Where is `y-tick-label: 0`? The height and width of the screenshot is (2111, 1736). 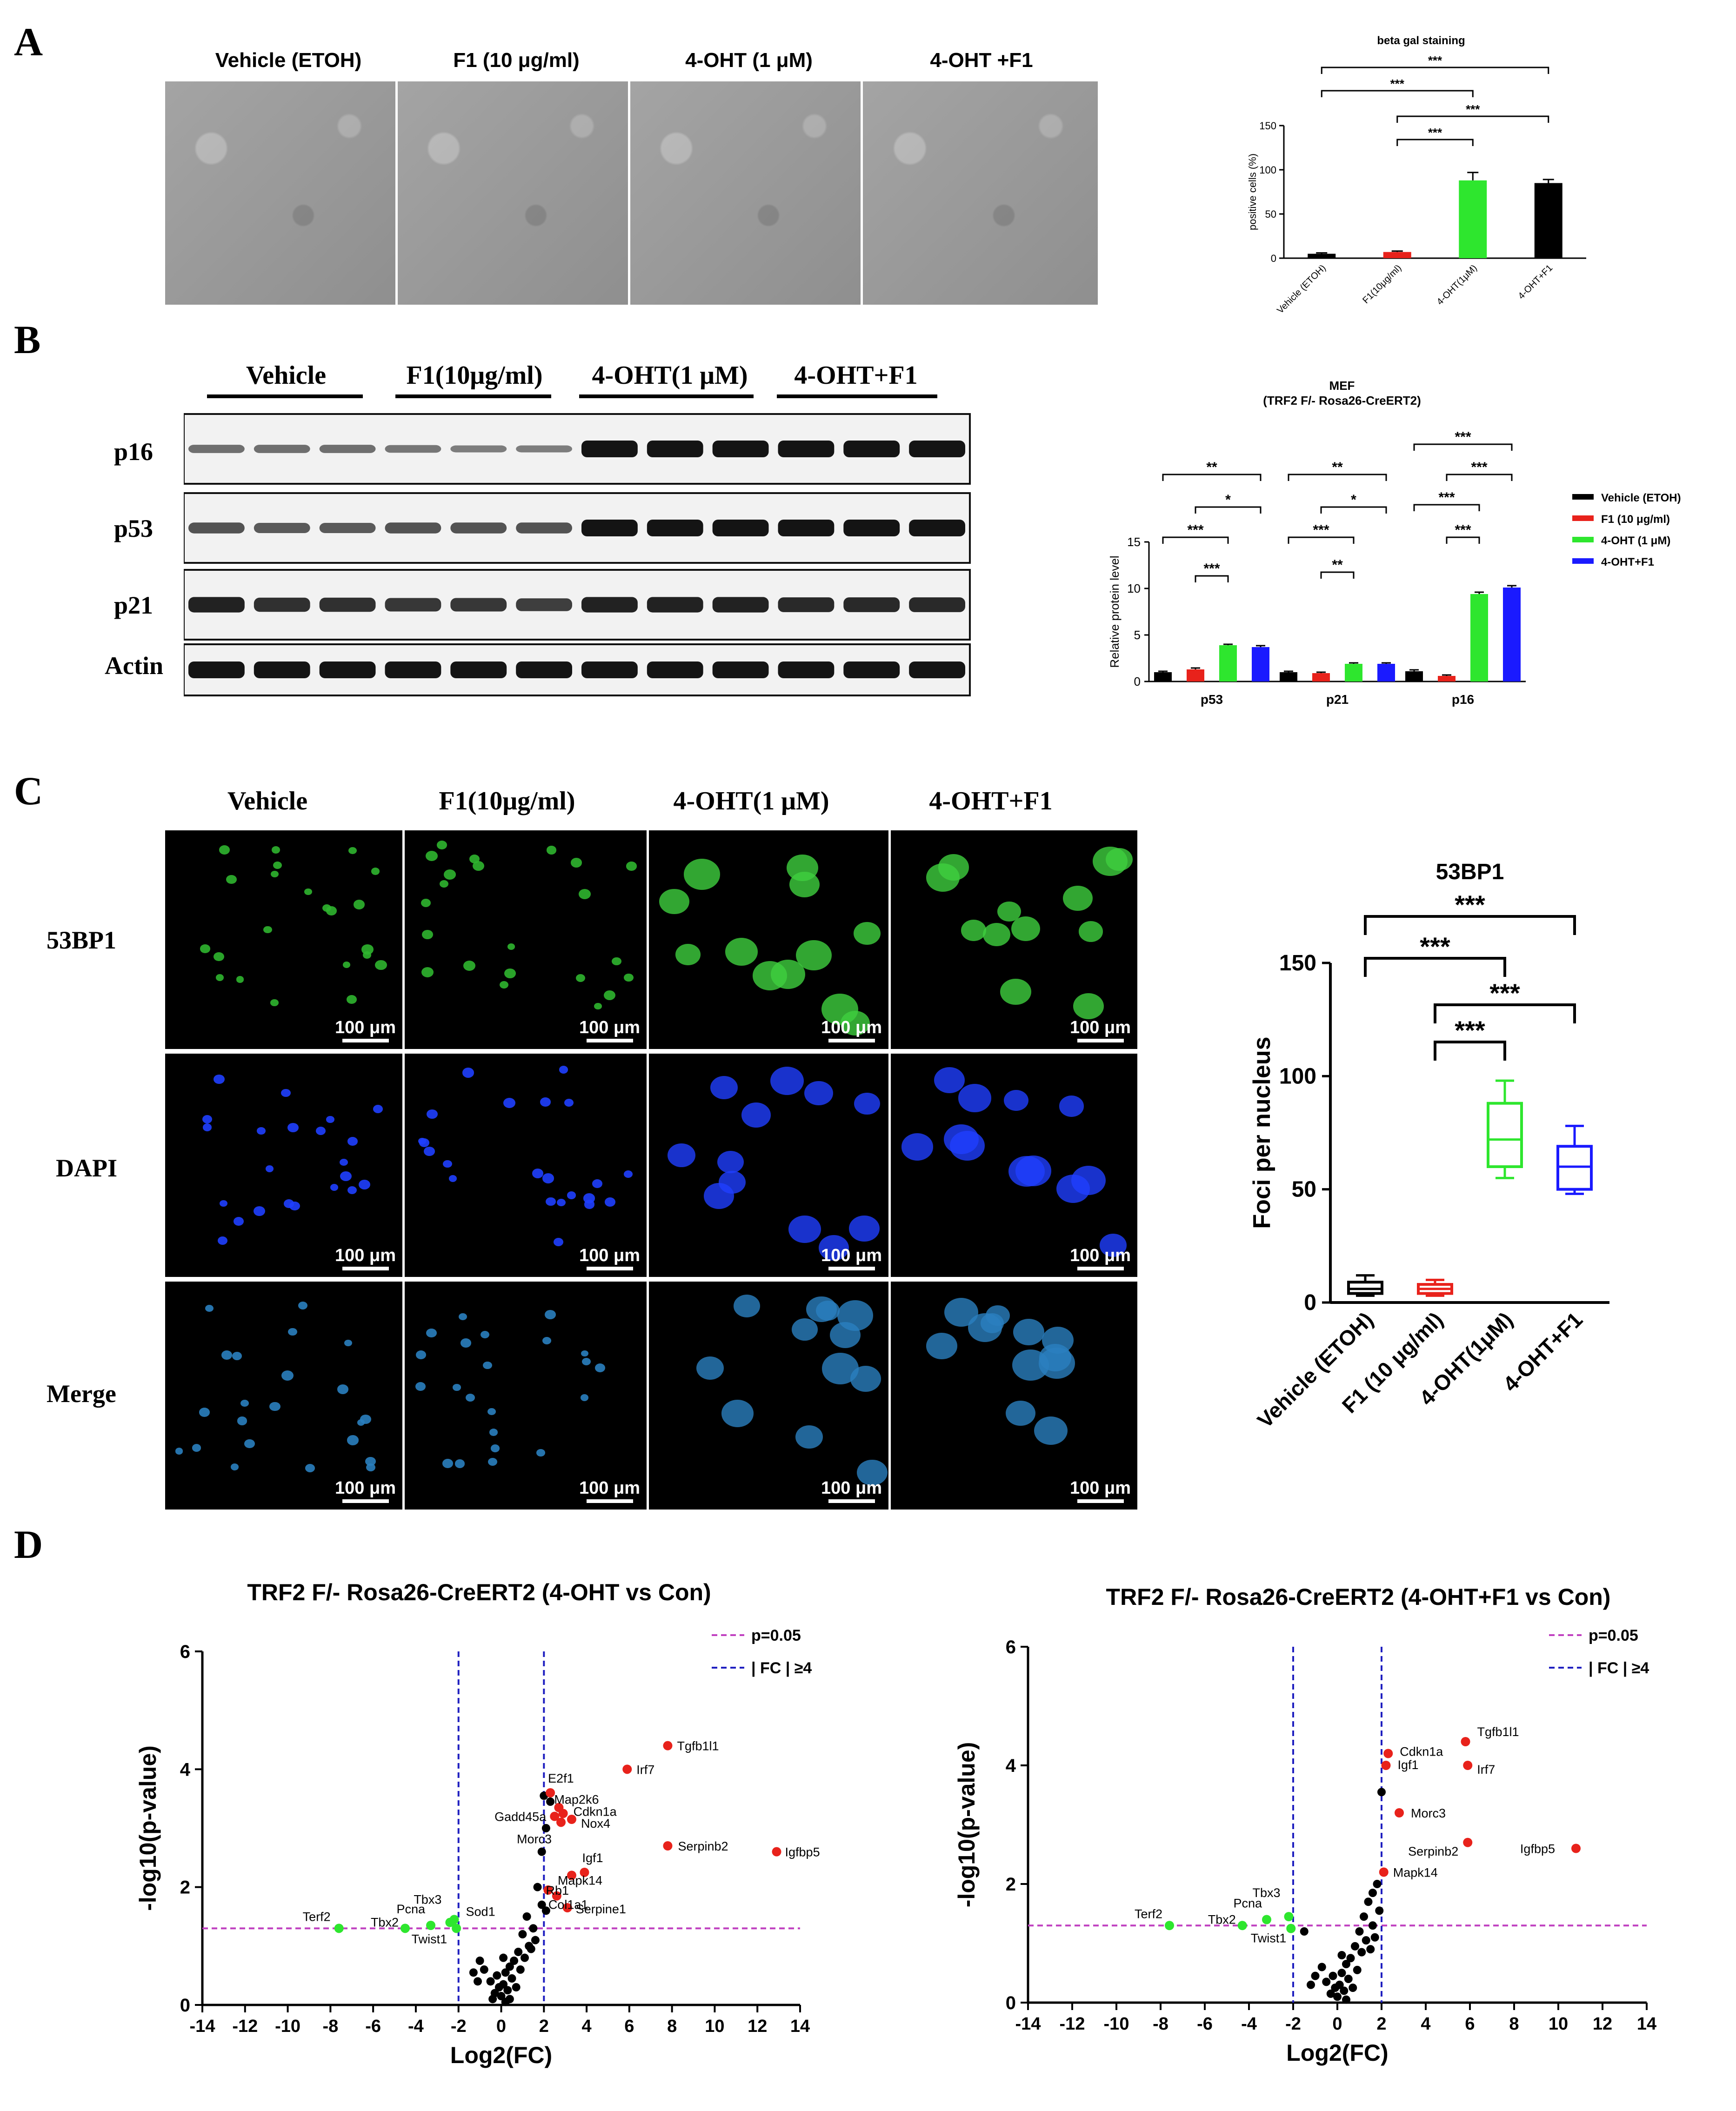 y-tick-label: 0 is located at coordinates (1274, 258).